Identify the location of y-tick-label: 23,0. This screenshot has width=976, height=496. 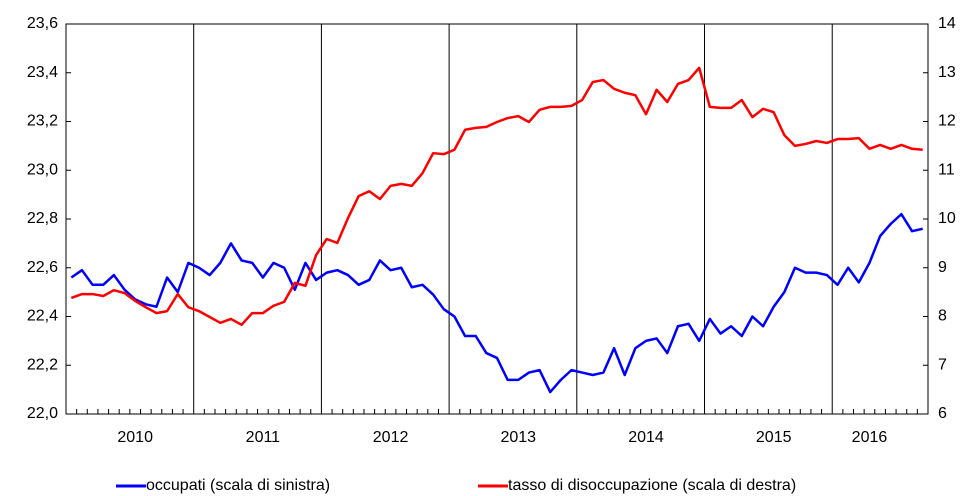
(42, 169).